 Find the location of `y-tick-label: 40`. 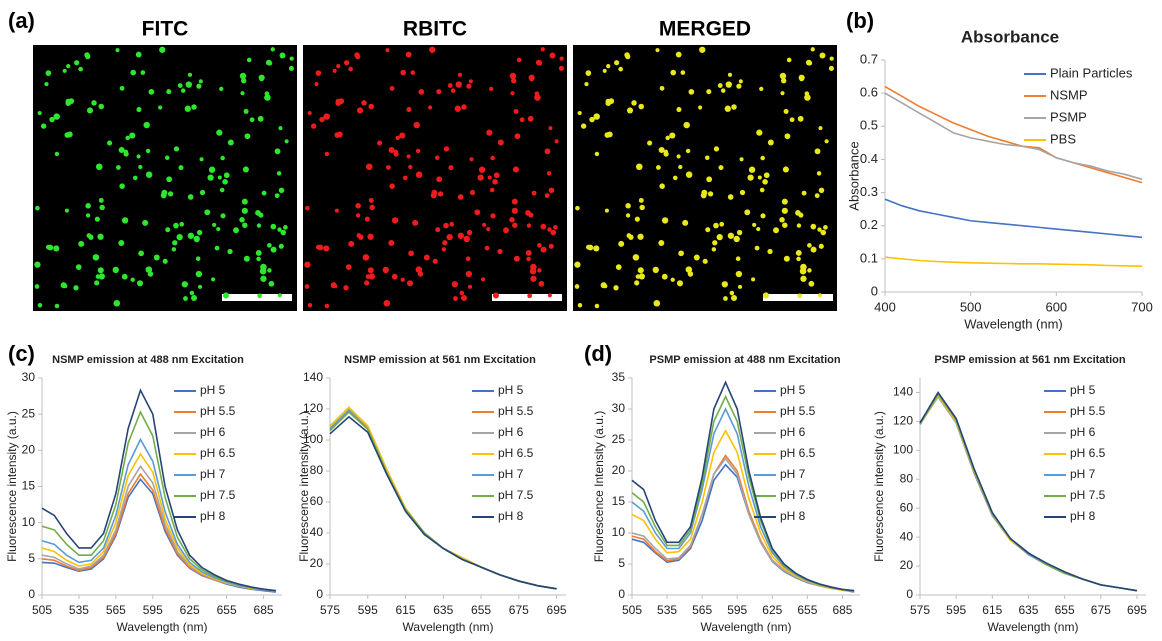

y-tick-label: 40 is located at coordinates (907, 536).